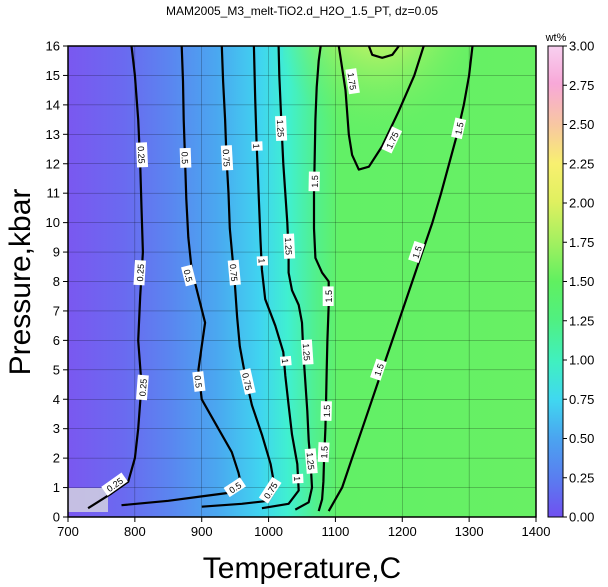  I want to click on heatmap-high-region, so click(378, 118).